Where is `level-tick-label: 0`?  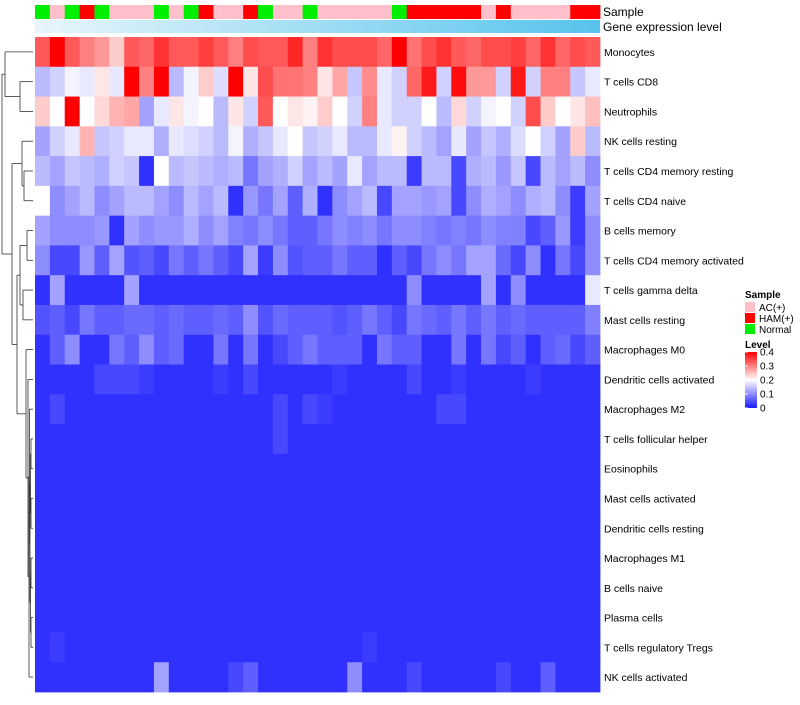 level-tick-label: 0 is located at coordinates (763, 409).